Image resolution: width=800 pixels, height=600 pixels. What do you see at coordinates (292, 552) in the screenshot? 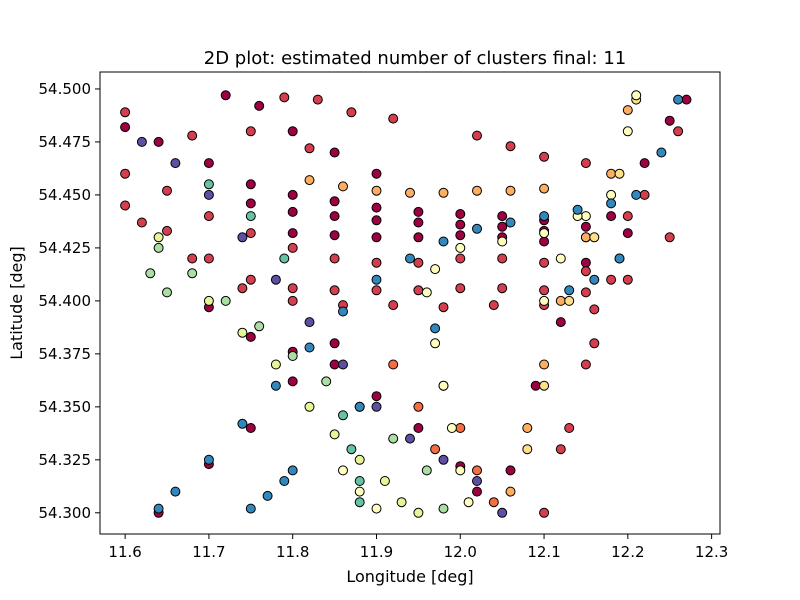
I see `x-tick-label: 11.8` at bounding box center [292, 552].